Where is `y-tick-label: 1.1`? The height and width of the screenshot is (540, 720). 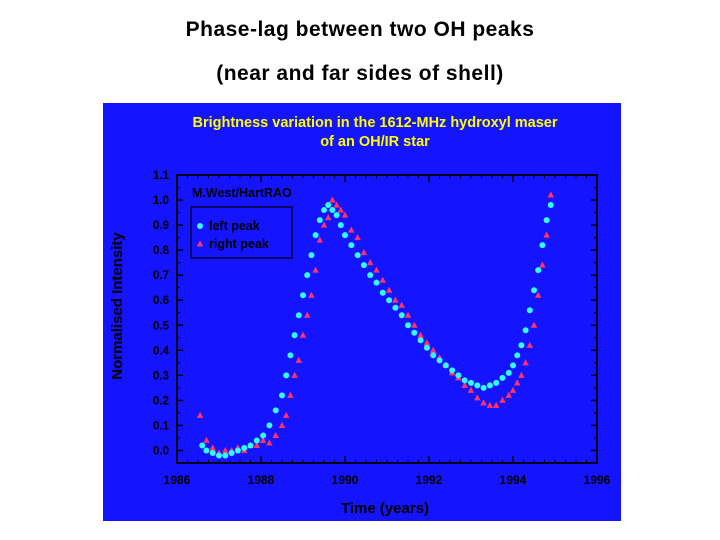
y-tick-label: 1.1 is located at coordinates (161, 176).